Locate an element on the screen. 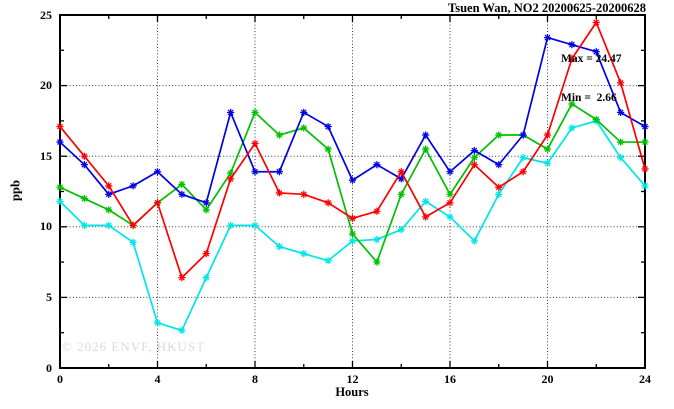  x-axis-label: Hours is located at coordinates (352, 392).